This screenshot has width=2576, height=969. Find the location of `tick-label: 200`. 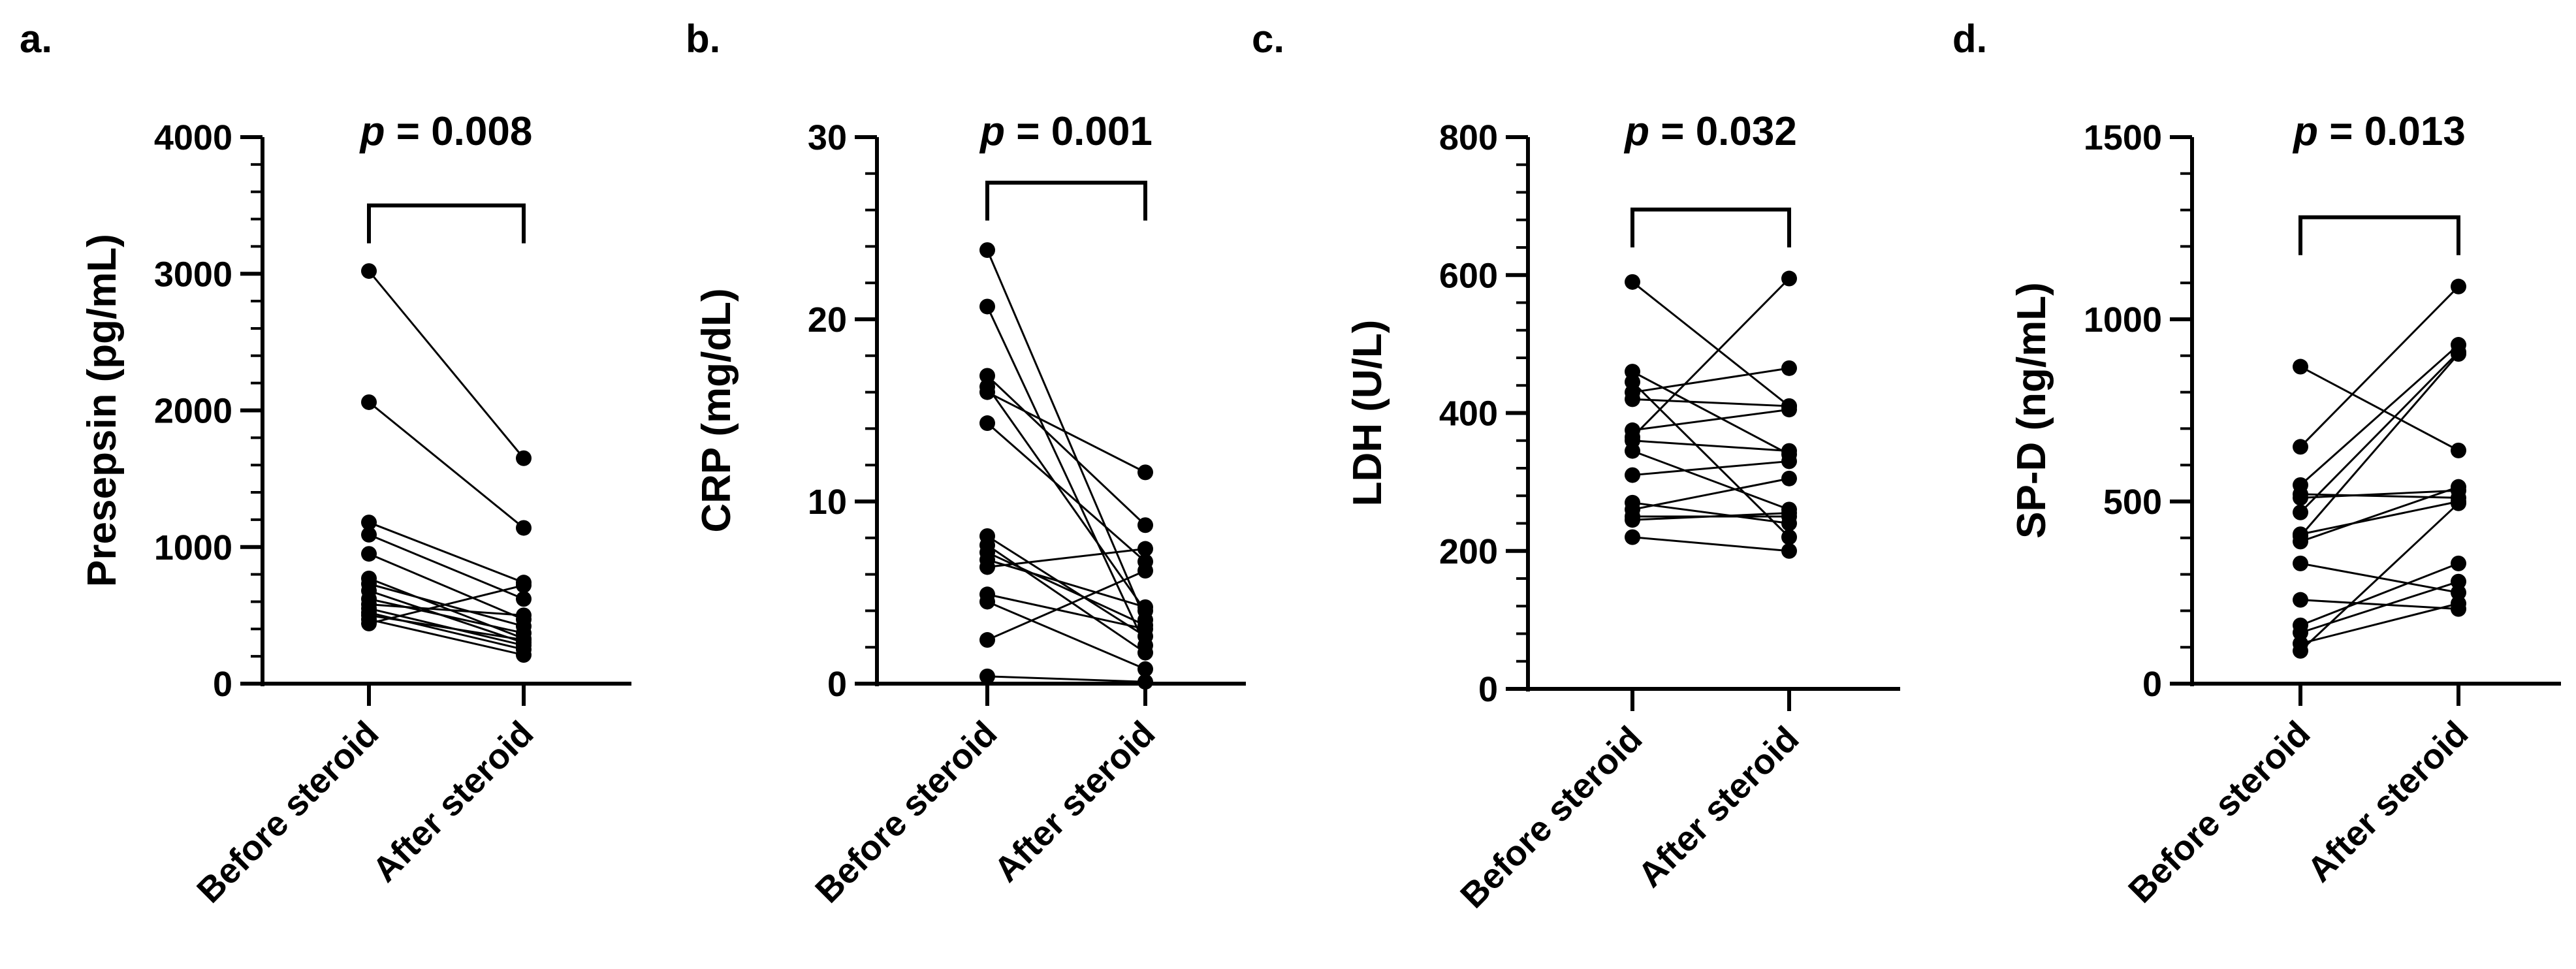

tick-label: 200 is located at coordinates (1468, 551).